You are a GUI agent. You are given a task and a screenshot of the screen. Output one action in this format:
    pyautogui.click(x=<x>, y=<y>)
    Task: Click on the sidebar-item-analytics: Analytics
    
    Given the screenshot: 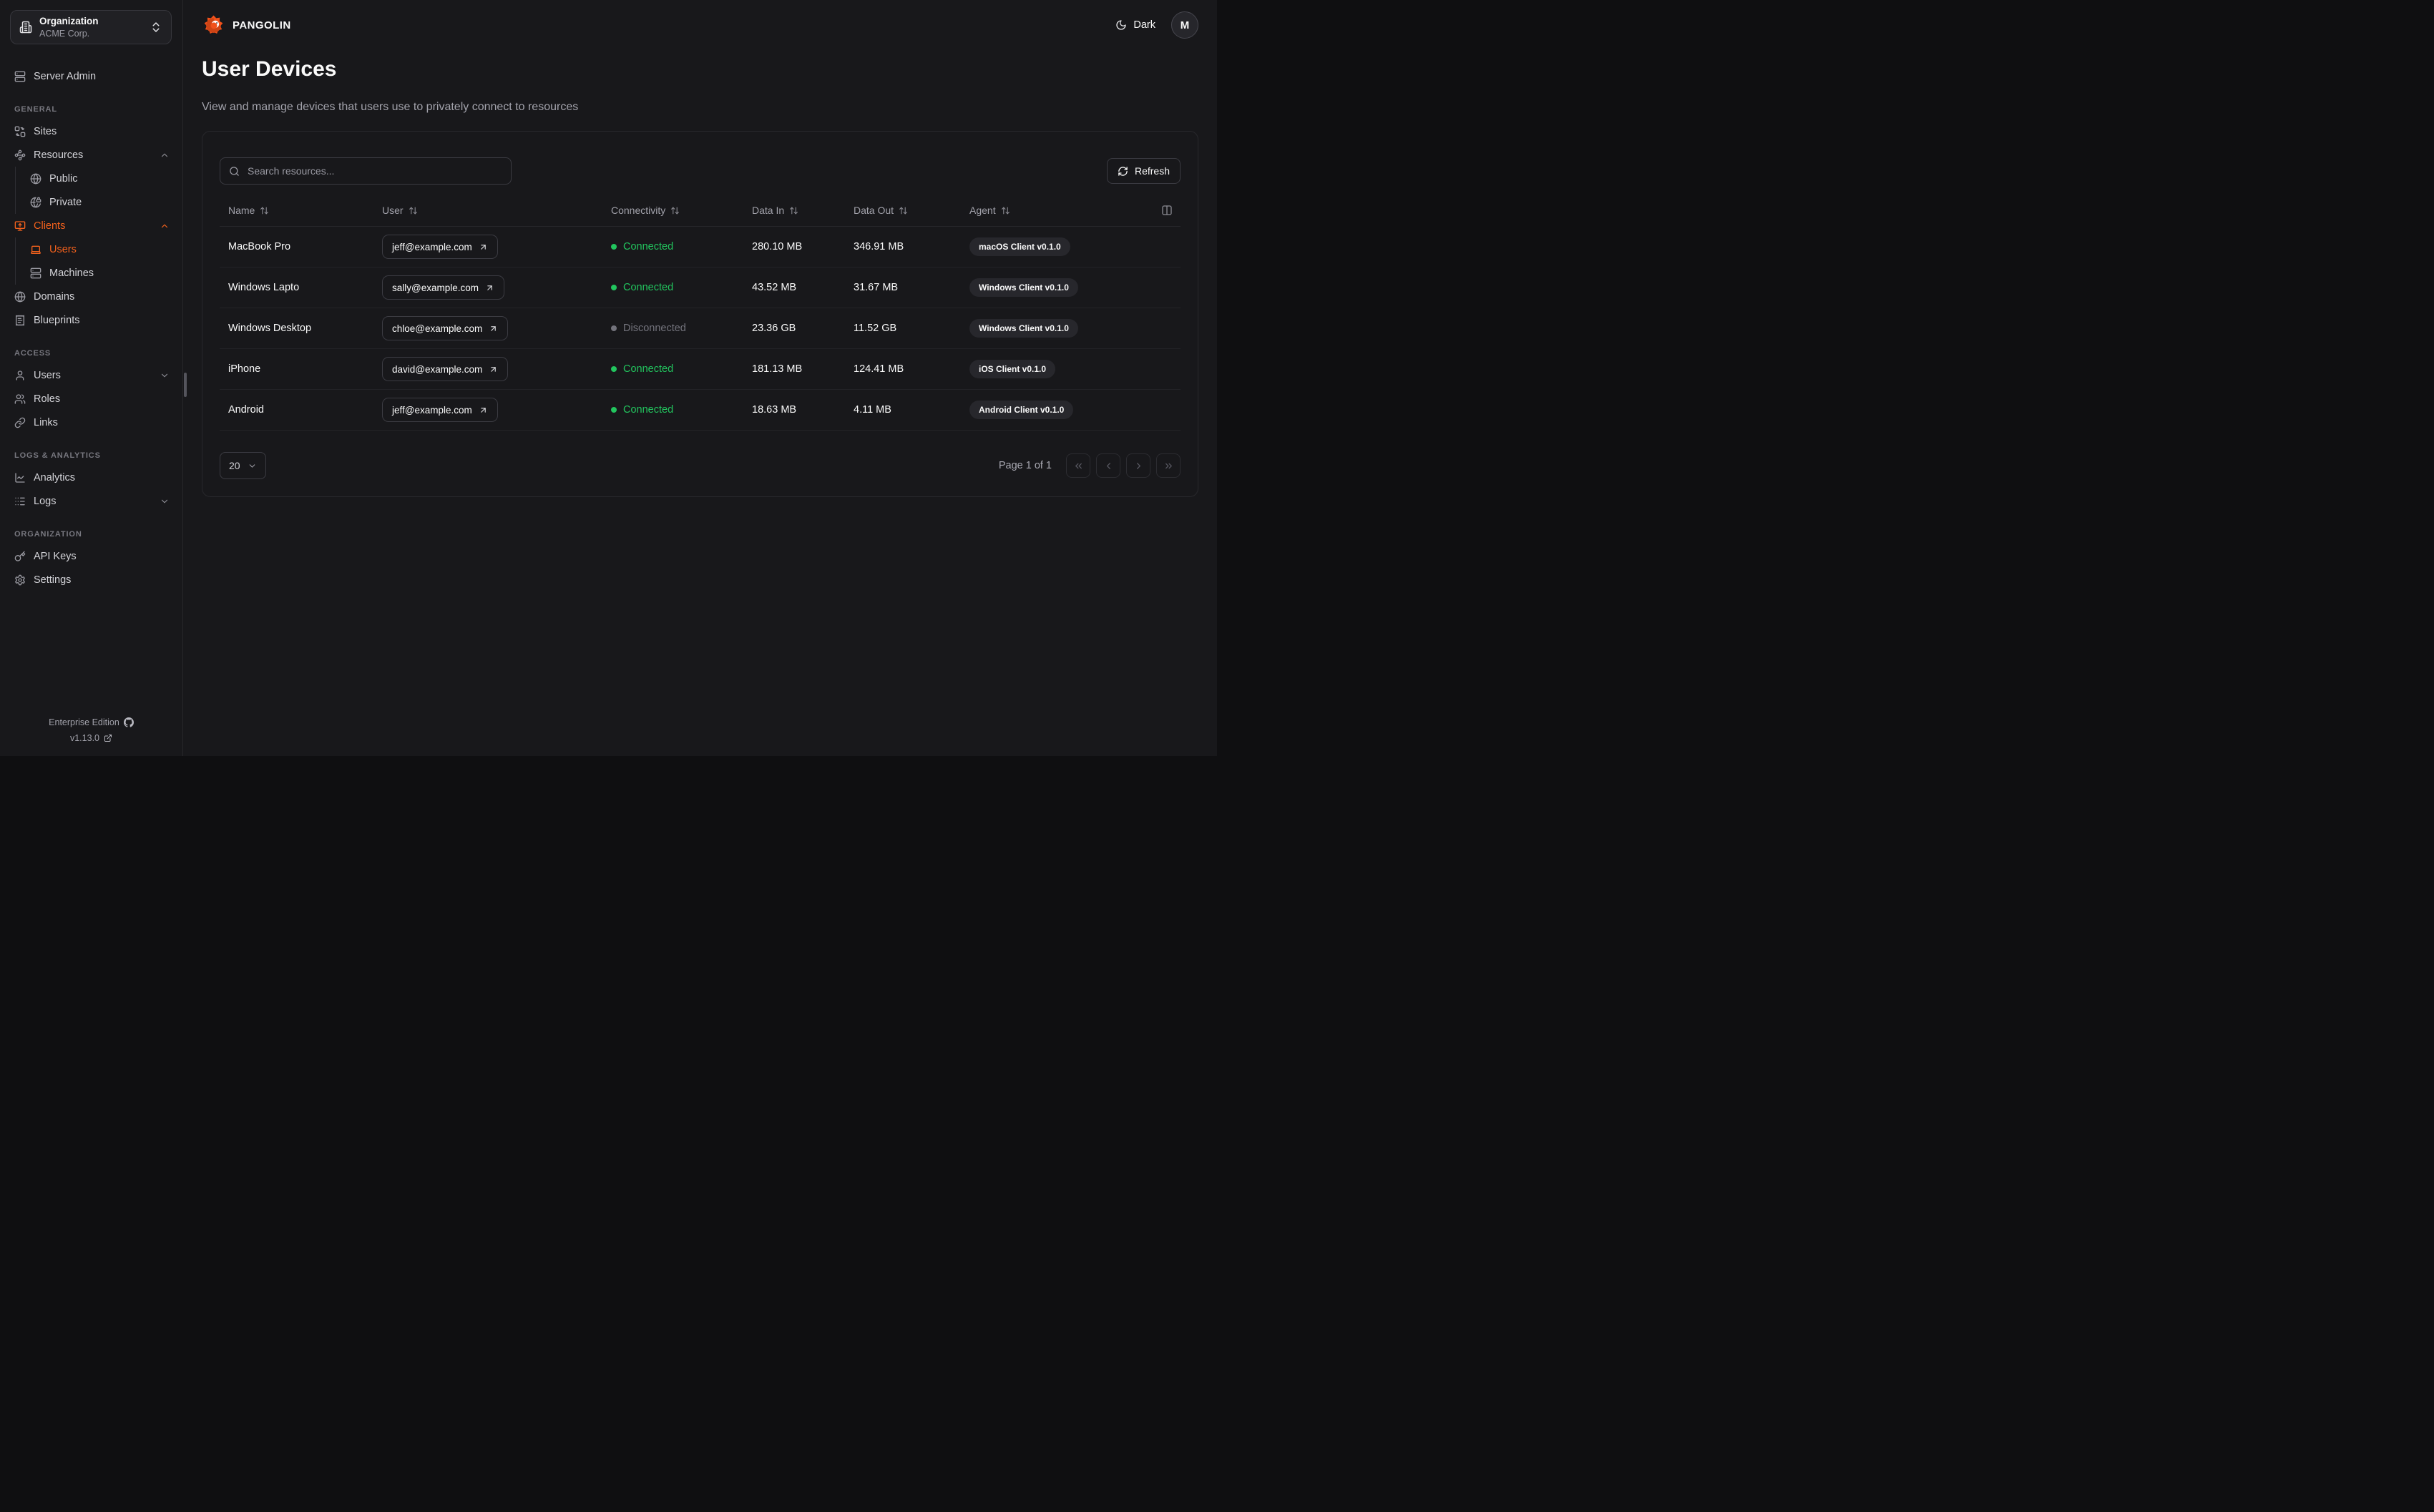 What is the action you would take?
    pyautogui.click(x=91, y=477)
    